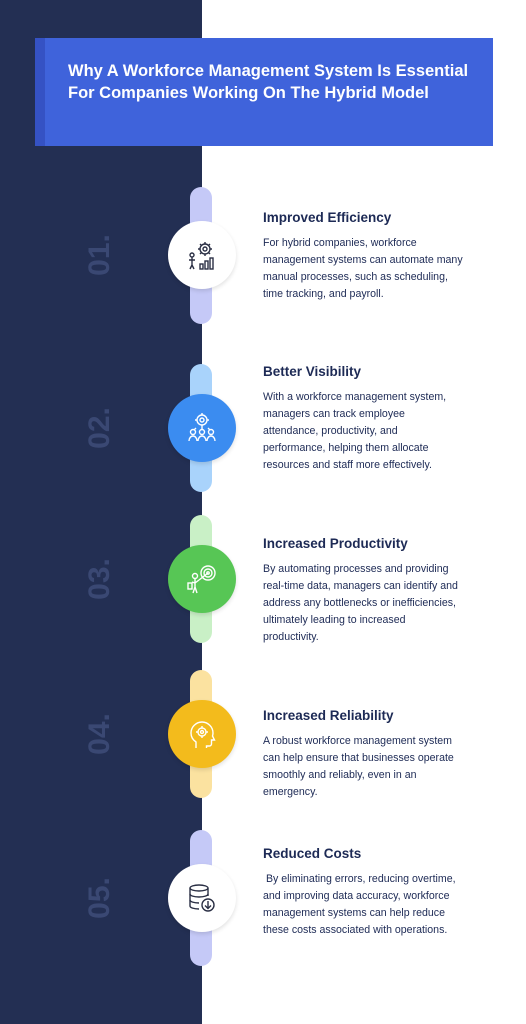  I want to click on step-5-icon-circle, so click(202, 898).